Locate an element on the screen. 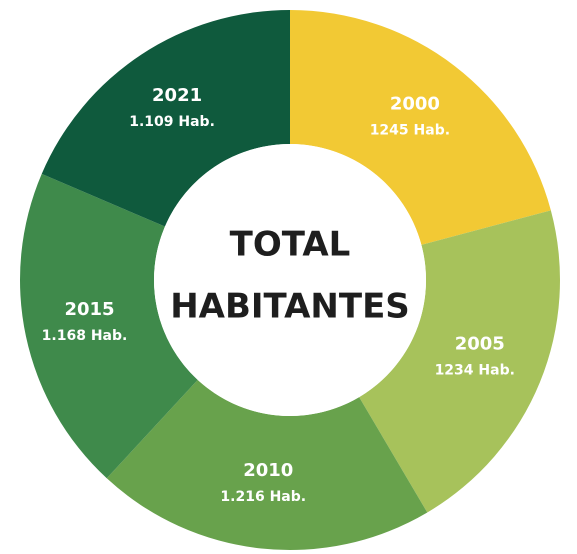  category-label: 2021 is located at coordinates (177, 95).